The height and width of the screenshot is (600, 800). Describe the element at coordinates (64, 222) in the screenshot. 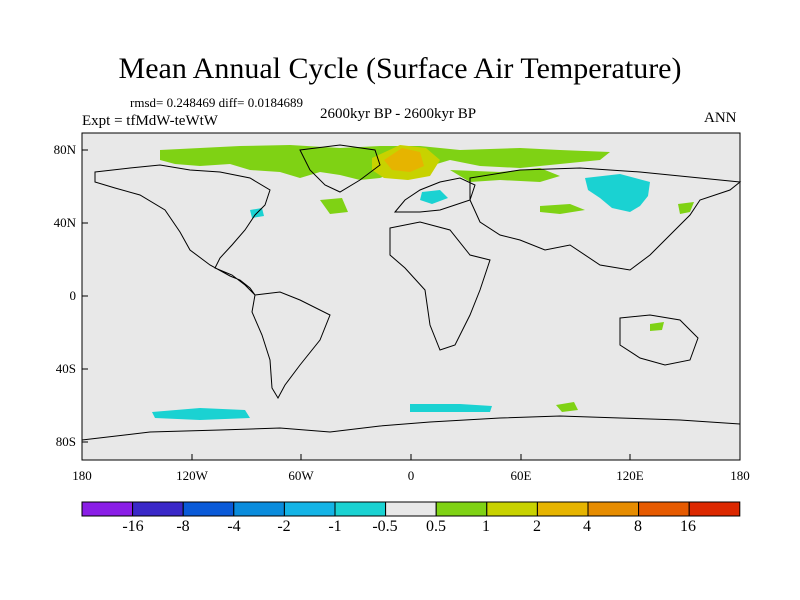

I see `lat-label: 40N` at that location.